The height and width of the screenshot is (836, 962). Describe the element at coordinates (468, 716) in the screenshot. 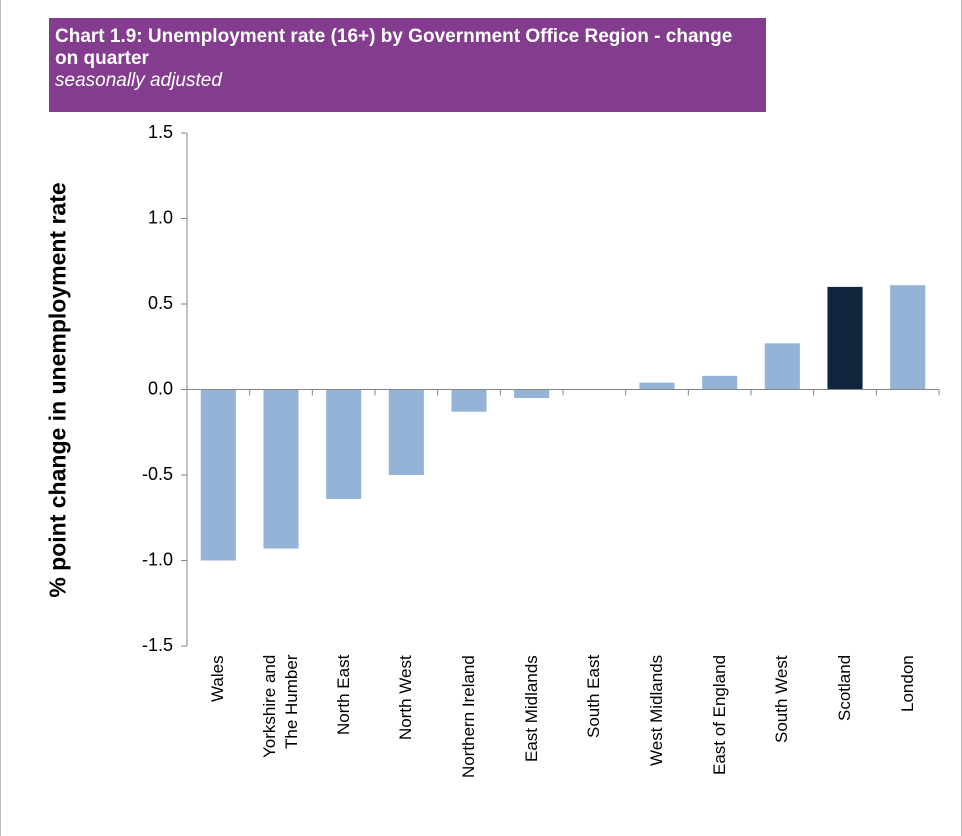

I see `x-tick-label: Northern Ireland` at that location.